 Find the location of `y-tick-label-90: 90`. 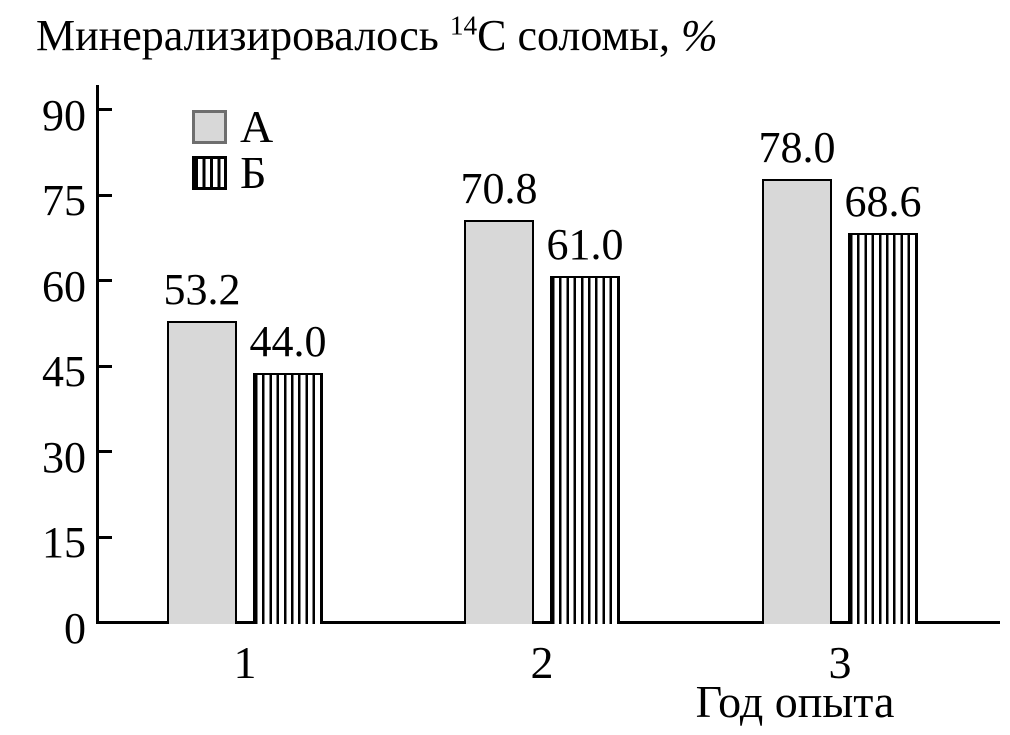

y-tick-label-90: 90 is located at coordinates (64, 115).